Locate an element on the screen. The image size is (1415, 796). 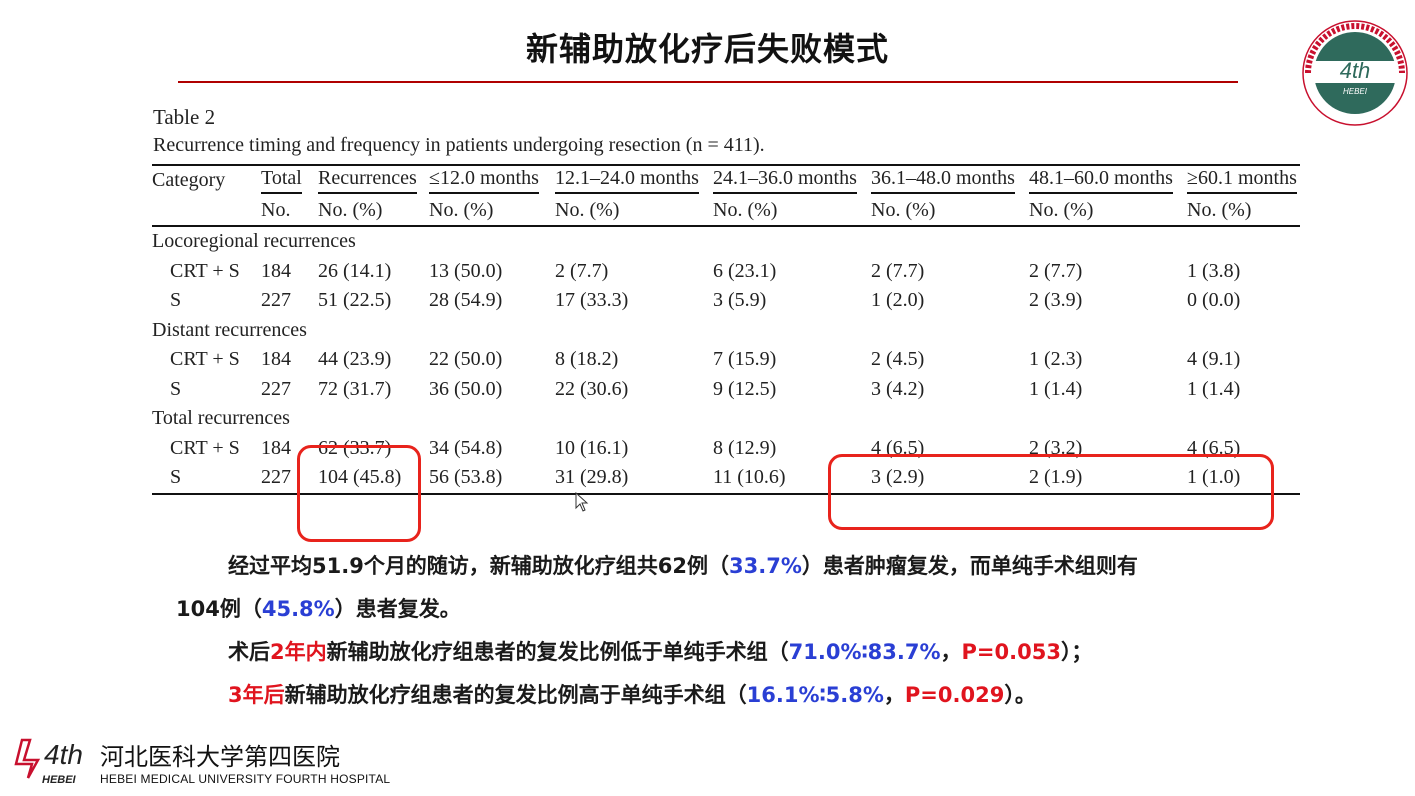
table-cell: 1 (2.3) is located at coordinates (1056, 359).